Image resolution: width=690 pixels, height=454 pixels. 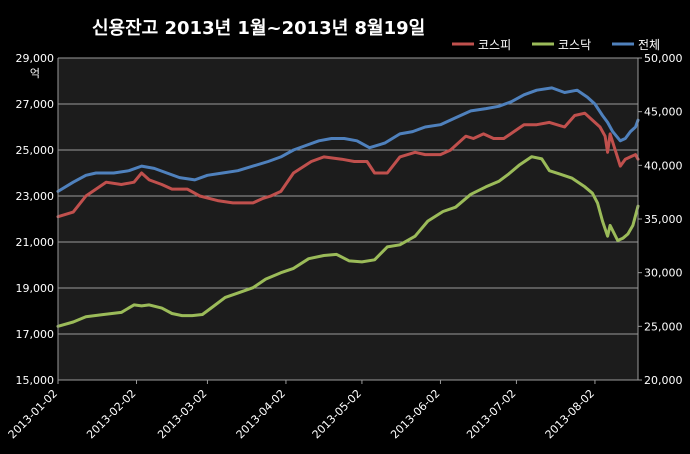 What do you see at coordinates (649, 45) in the screenshot?
I see `legend-label: 전체` at bounding box center [649, 45].